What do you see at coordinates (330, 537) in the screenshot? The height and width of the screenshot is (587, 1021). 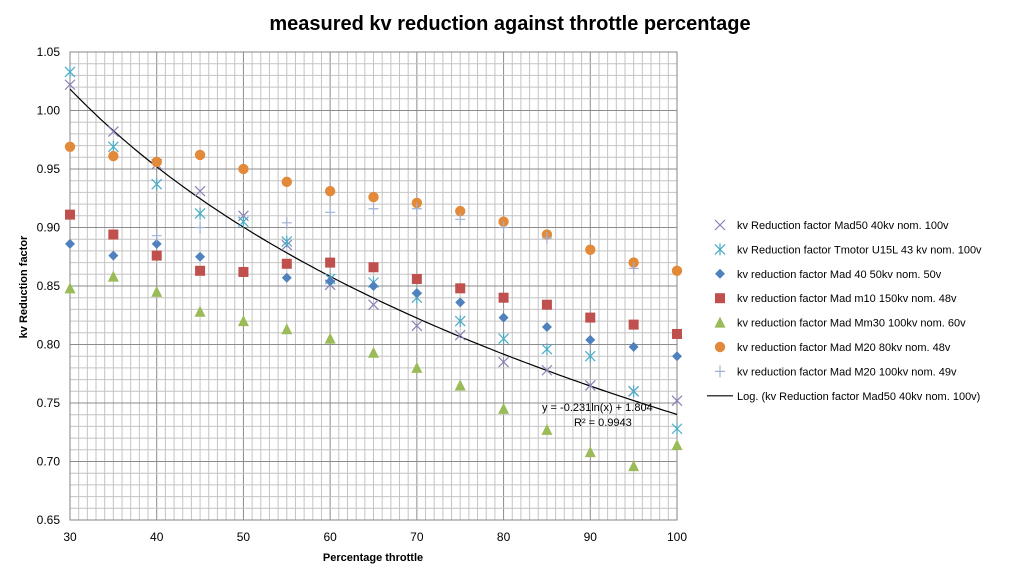 I see `x-tick-label: 60` at bounding box center [330, 537].